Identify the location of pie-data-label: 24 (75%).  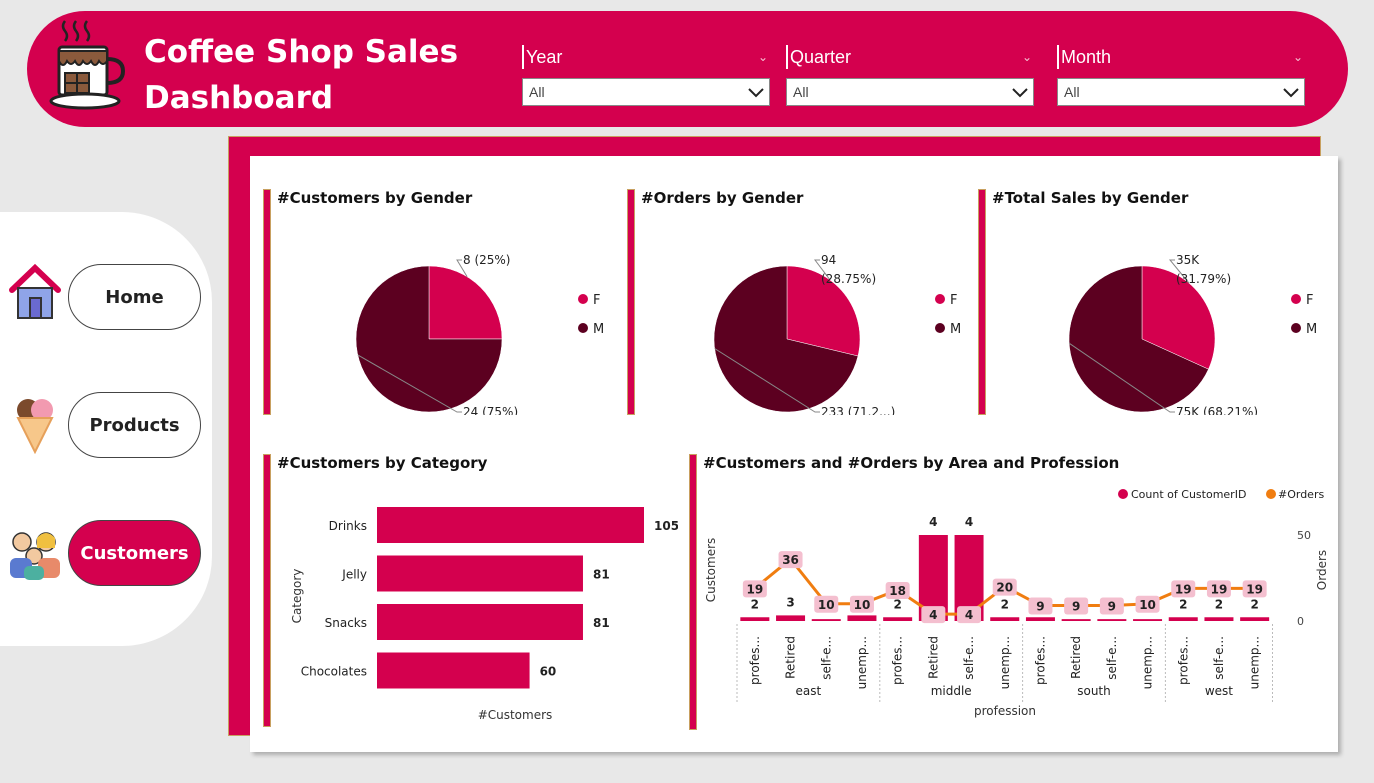
(490, 410).